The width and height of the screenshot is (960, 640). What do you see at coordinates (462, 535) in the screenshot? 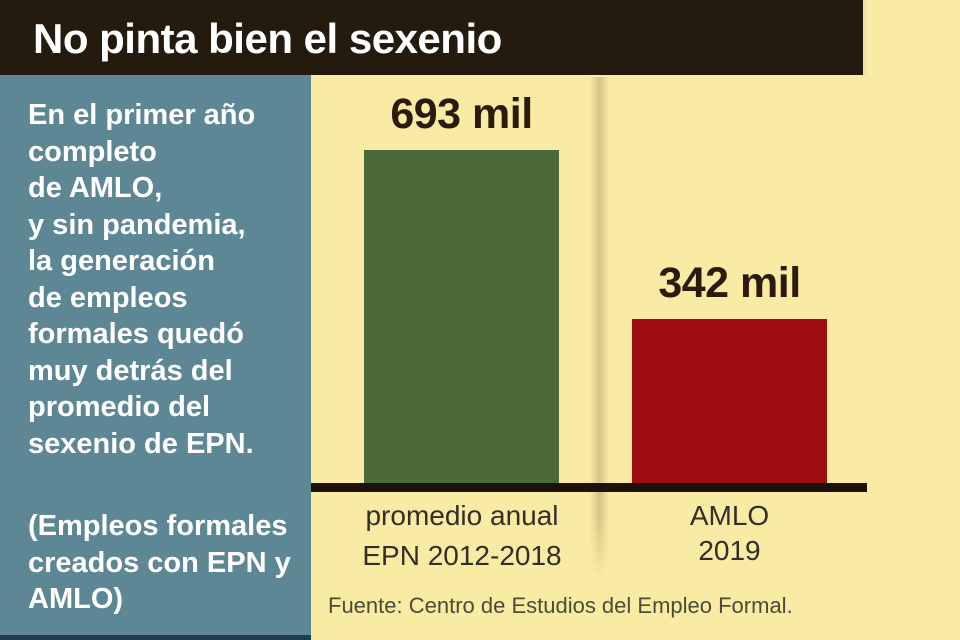
I see `axis-label-epn: promedio anual EPN 2012-2018` at bounding box center [462, 535].